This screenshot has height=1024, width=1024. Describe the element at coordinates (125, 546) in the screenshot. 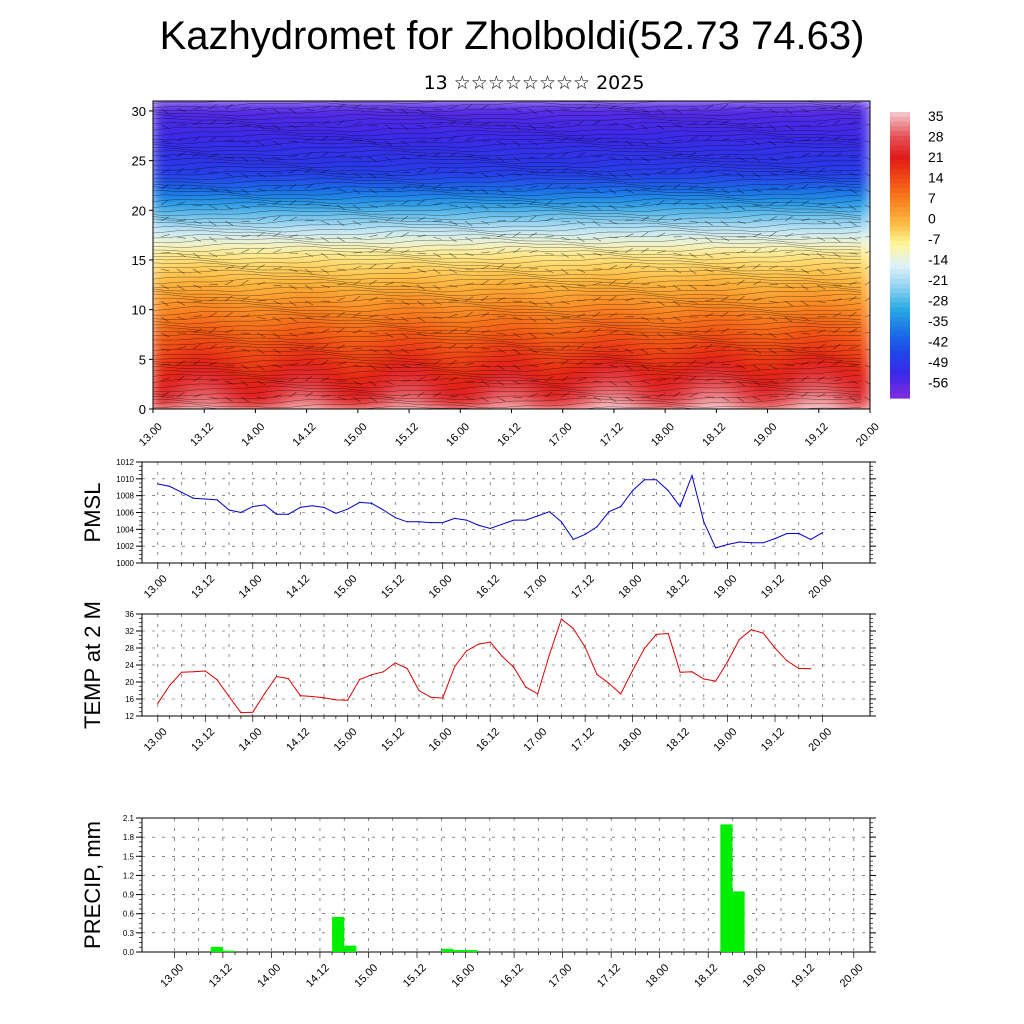

I see `y-tick-label: 1002` at that location.